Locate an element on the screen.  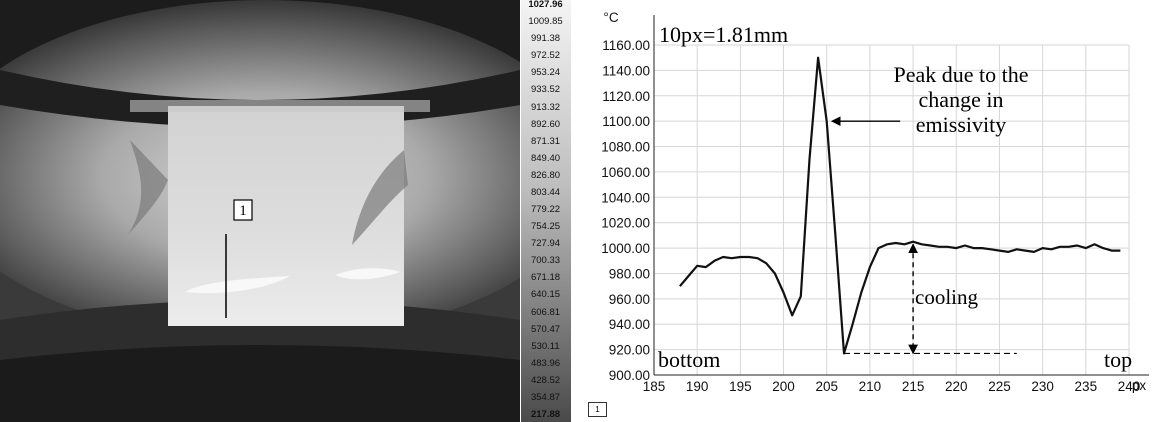
scale-label: 913.32 is located at coordinates (545, 107).